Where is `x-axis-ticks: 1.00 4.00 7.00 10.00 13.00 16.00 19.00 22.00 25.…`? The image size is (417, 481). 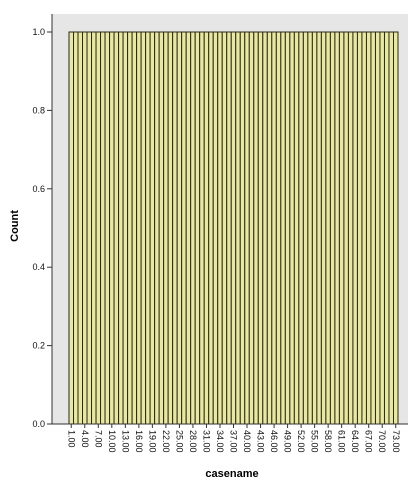 x-axis-ticks: 1.00 4.00 7.00 10.00 13.00 16.00 19.00 22.00 25.… is located at coordinates (233, 438).